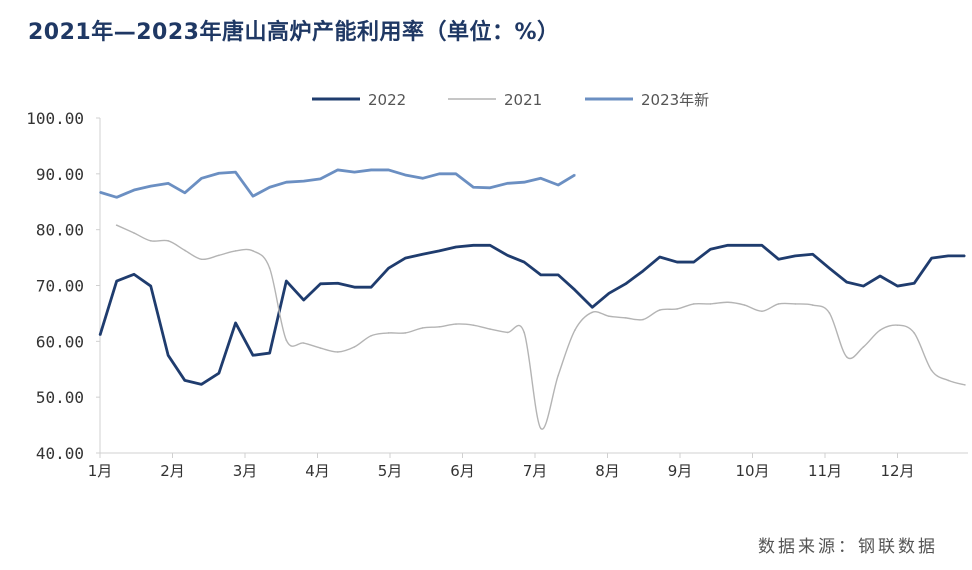 This screenshot has width=972, height=570. Describe the element at coordinates (535, 471) in the screenshot. I see `x-tick-label: 7月` at that location.